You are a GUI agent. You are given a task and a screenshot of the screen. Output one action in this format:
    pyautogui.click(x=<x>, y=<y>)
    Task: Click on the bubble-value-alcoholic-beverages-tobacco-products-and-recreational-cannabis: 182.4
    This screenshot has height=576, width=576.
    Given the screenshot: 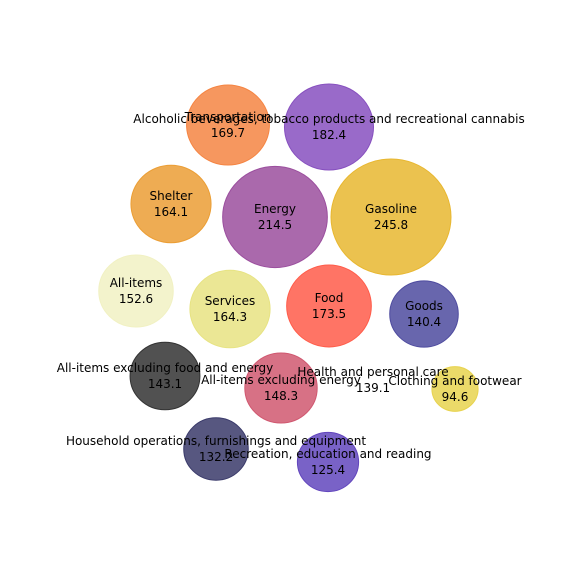 What is the action you would take?
    pyautogui.click(x=329, y=135)
    